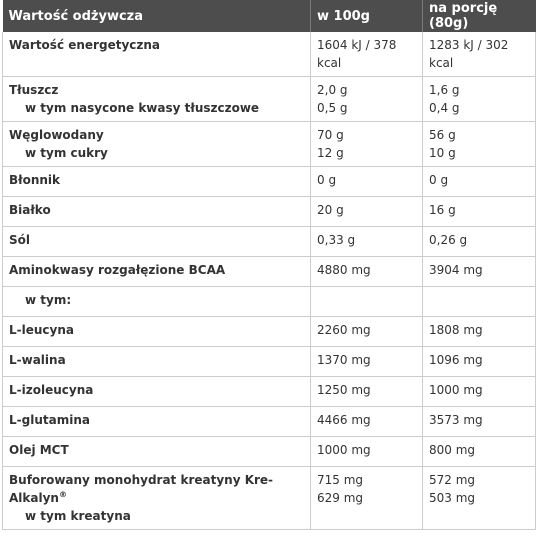  Describe the element at coordinates (366, 271) in the screenshot. I see `row-value-100g: 4880 mg` at that location.